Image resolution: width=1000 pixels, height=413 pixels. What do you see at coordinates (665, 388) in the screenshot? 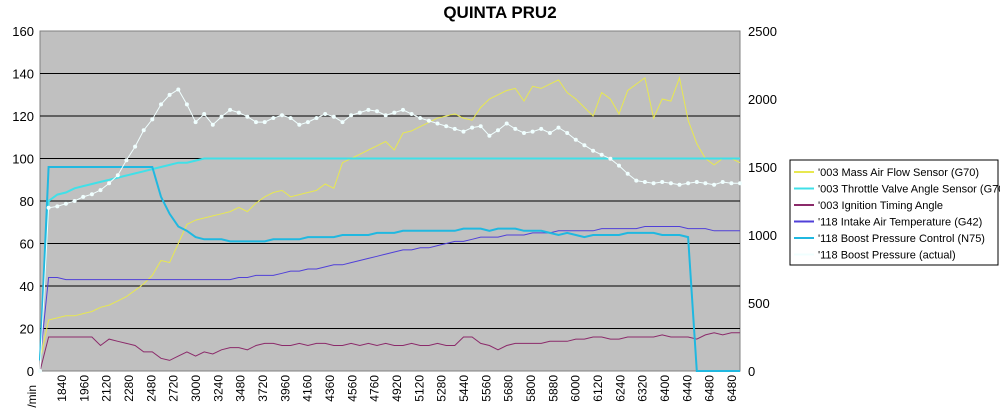
I see `x-axis-tick-label: 6400` at bounding box center [665, 388].